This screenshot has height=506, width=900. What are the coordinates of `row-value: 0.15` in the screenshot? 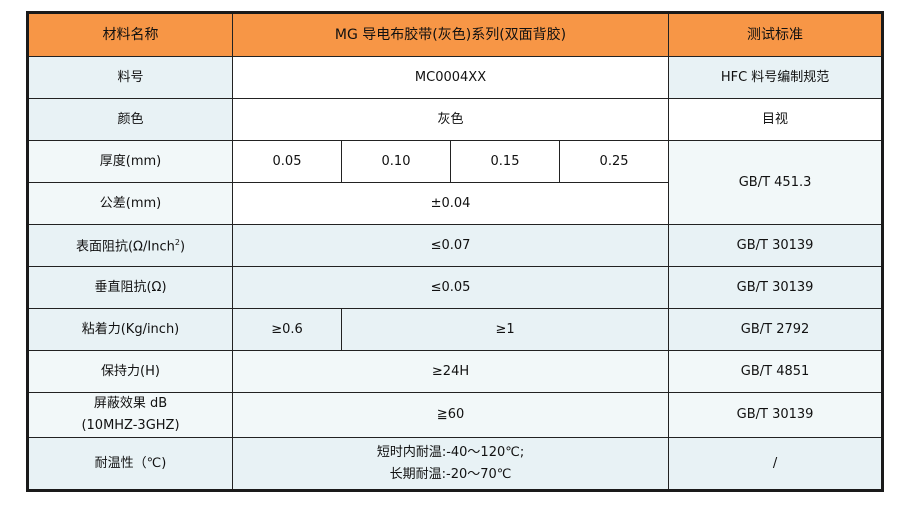 It's located at (505, 161).